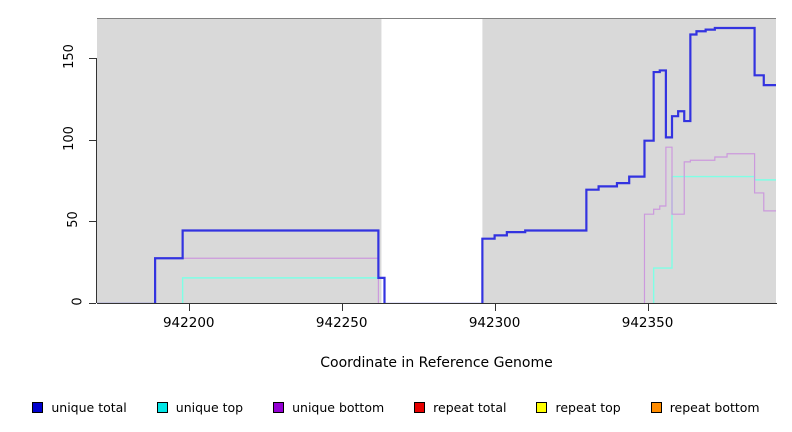 The width and height of the screenshot is (792, 432). Describe the element at coordinates (78, 301) in the screenshot. I see `y-tick-label: 0` at that location.